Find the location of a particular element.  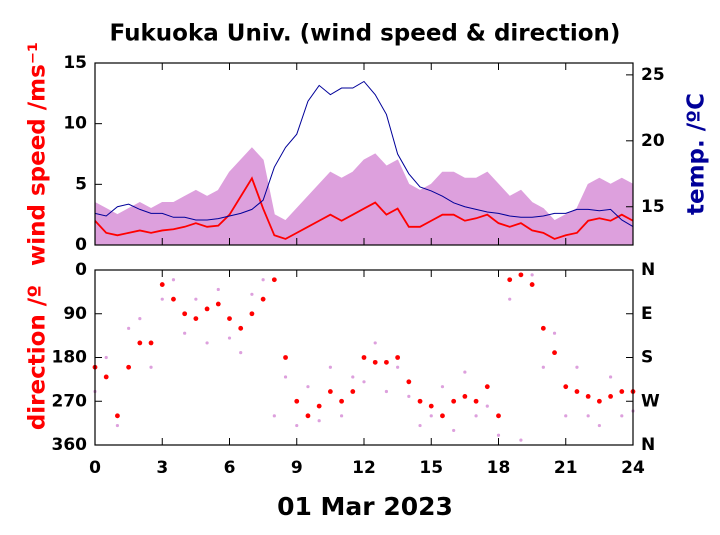

y2-tick-label: 20 is located at coordinates (653, 141).